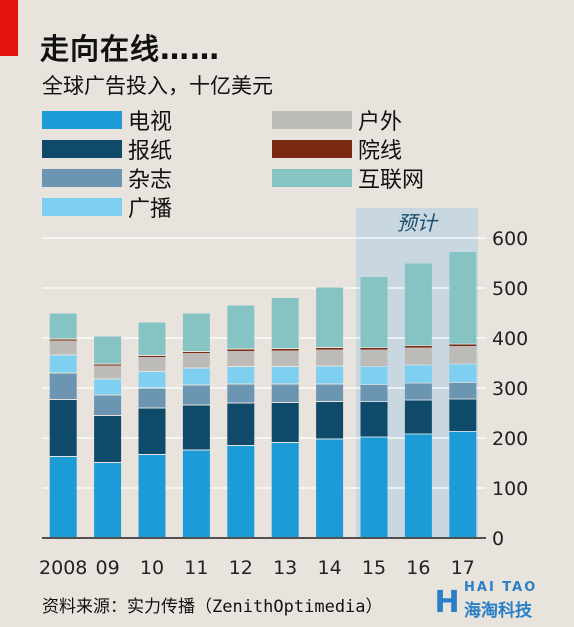 The height and width of the screenshot is (627, 574). I want to click on legend-item-newspapers: 报纸, so click(107, 149).